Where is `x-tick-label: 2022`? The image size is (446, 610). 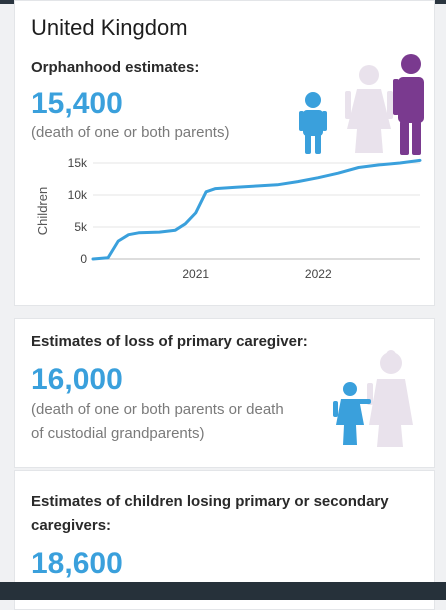 x-tick-label: 2022 is located at coordinates (318, 274).